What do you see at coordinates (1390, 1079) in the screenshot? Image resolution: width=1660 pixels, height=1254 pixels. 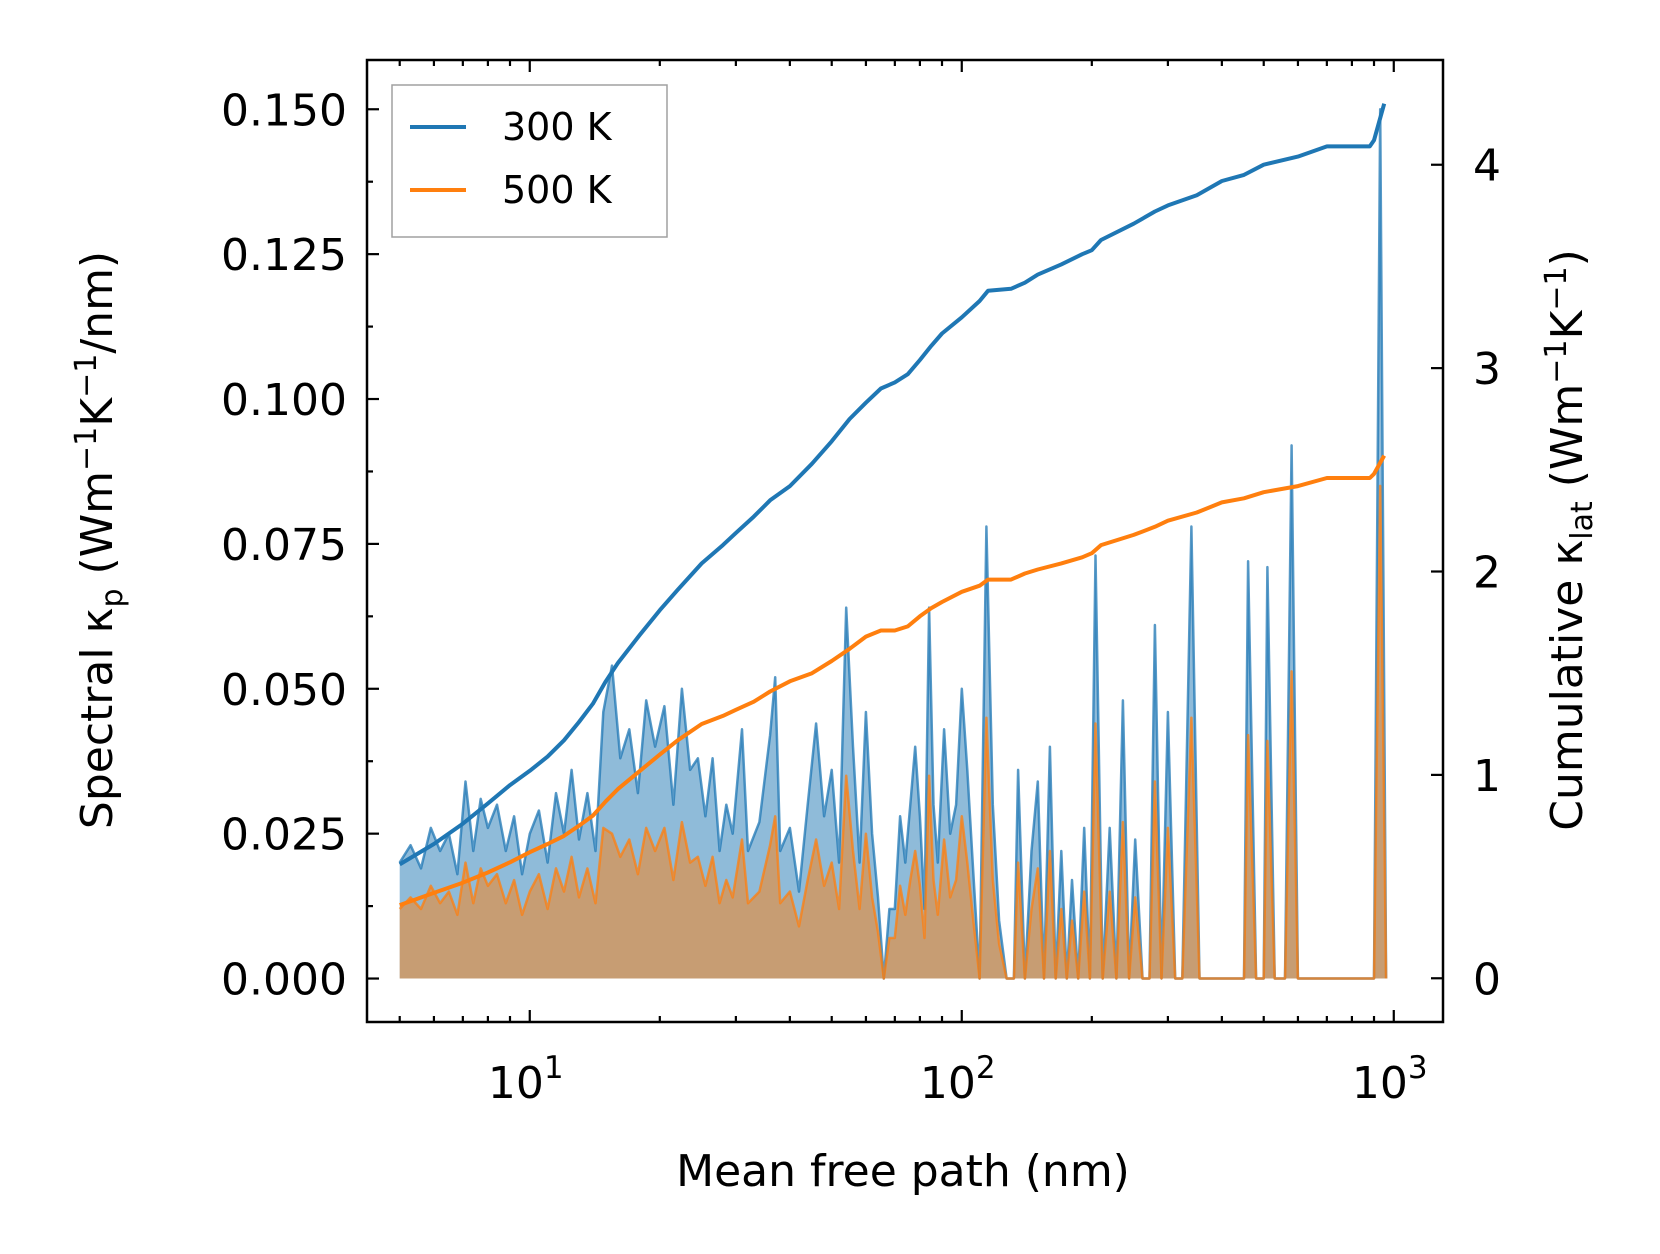 I see `x-tick-label: 103` at bounding box center [1390, 1079].